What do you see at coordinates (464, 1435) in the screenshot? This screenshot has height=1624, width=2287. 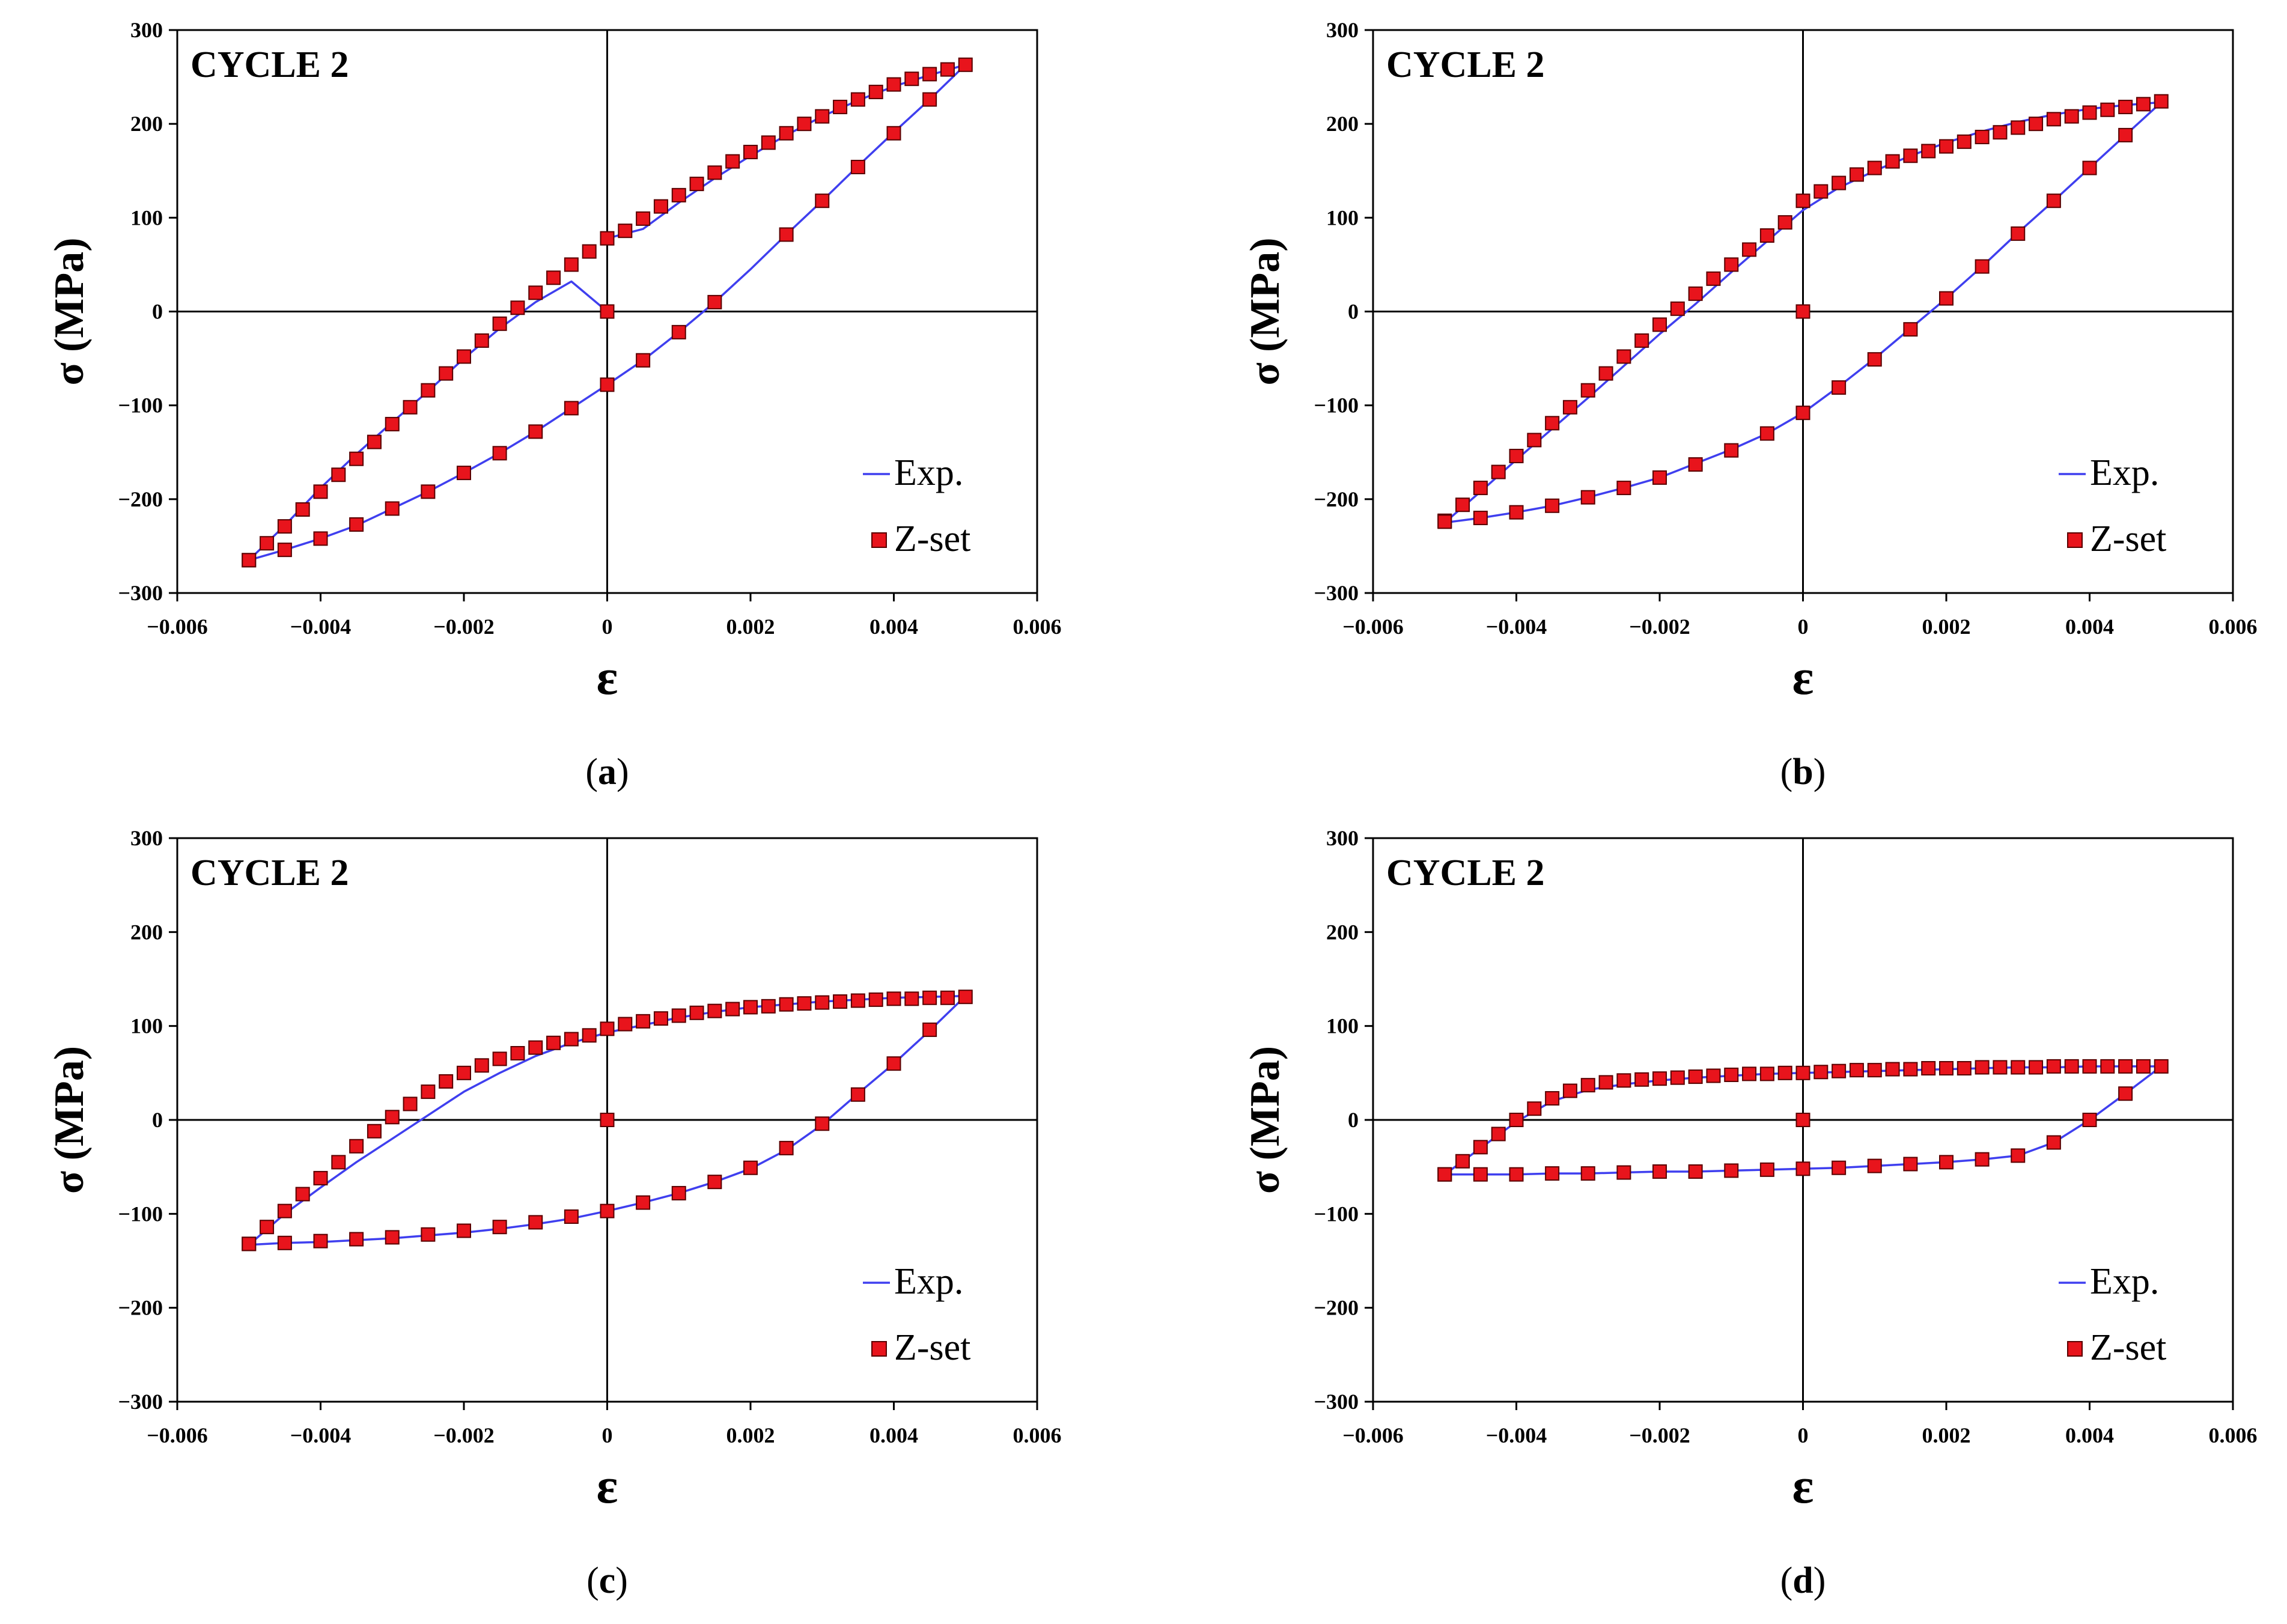 I see `x-tick-label: −0.002` at bounding box center [464, 1435].